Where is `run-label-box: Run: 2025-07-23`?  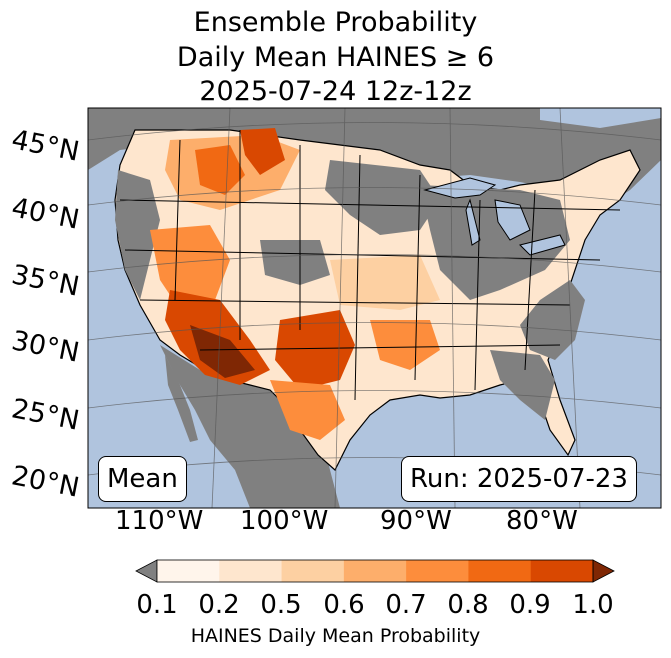 run-label-box: Run: 2025-07-23 is located at coordinates (519, 479).